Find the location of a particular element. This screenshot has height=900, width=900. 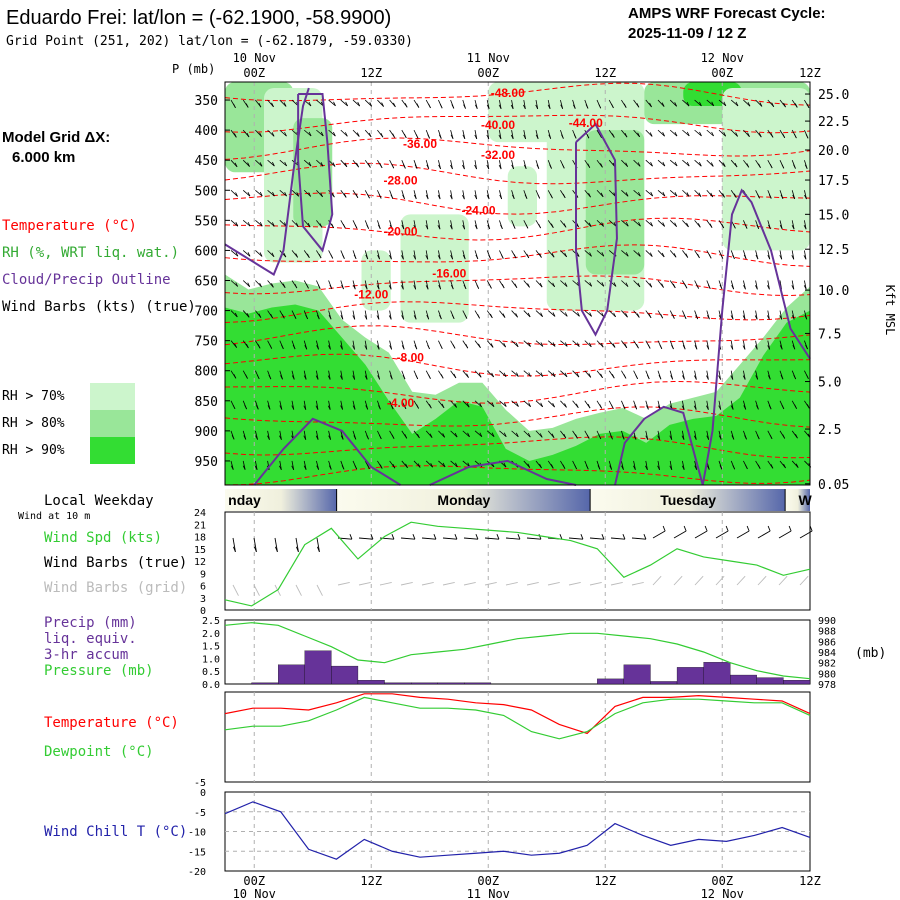

windchill-tick-label: -20 is located at coordinates (197, 872).